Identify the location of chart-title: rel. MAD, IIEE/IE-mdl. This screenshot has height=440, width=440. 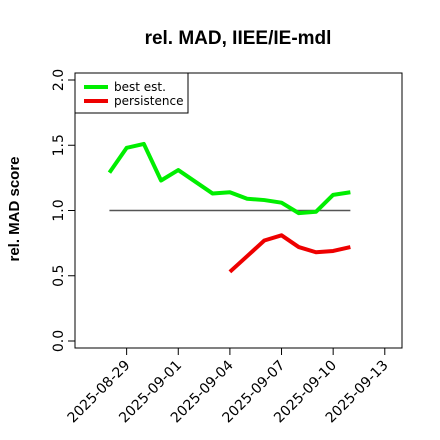
(238, 38).